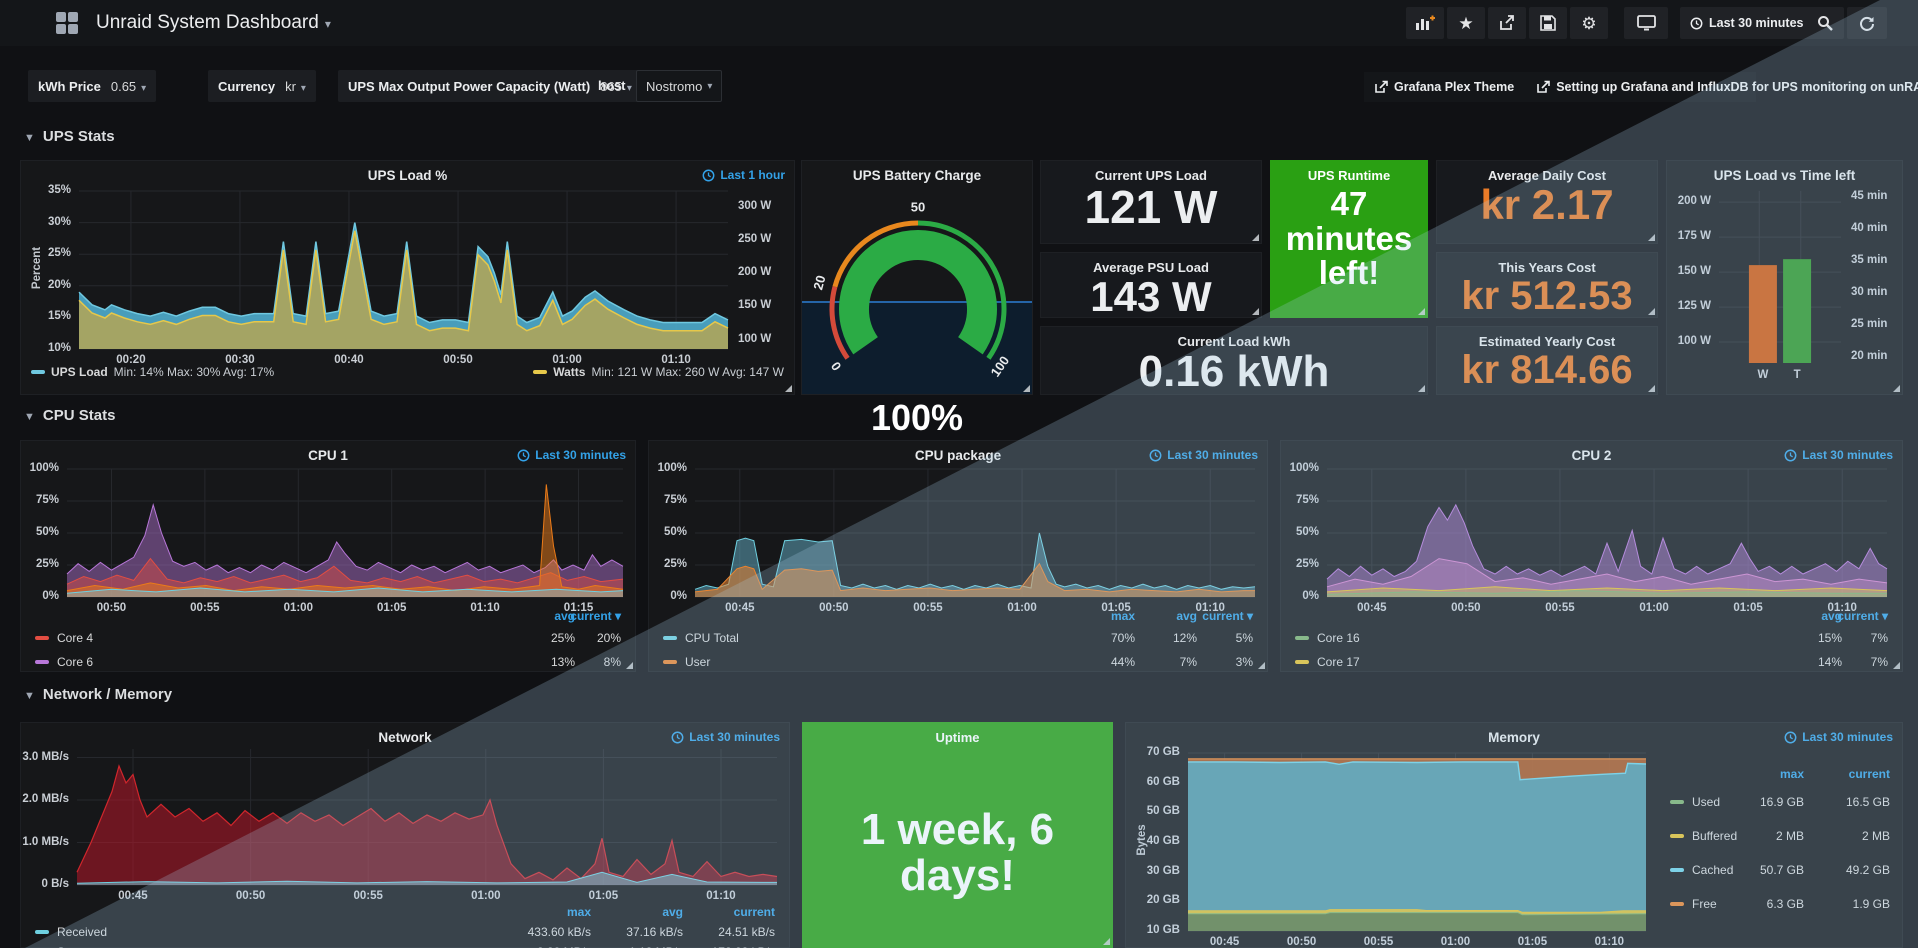 The width and height of the screenshot is (1918, 948). What do you see at coordinates (679, 86) in the screenshot?
I see `variable-host-select: Nostromo ▾` at bounding box center [679, 86].